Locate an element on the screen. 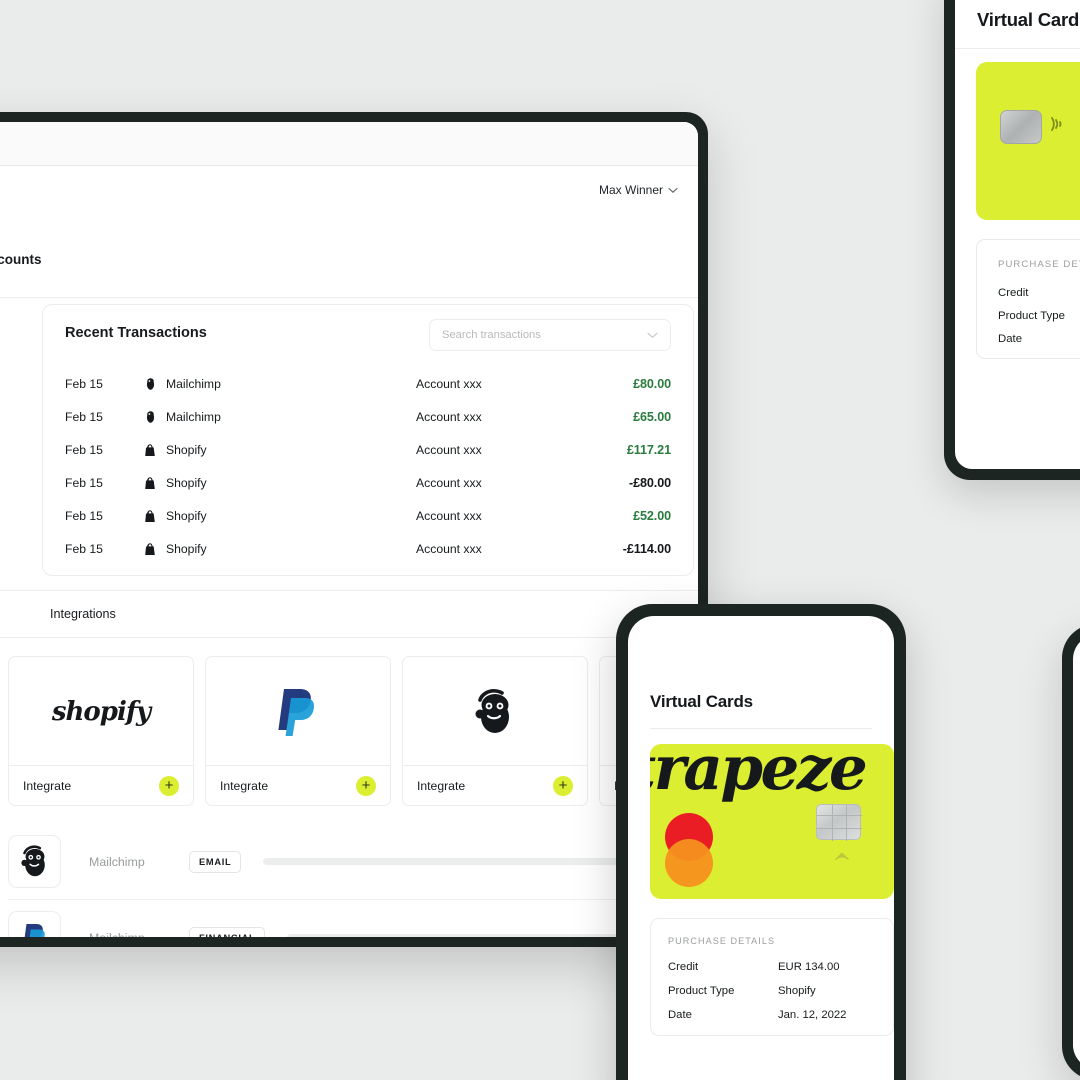  tablet-virtual-card is located at coordinates (1028, 141).